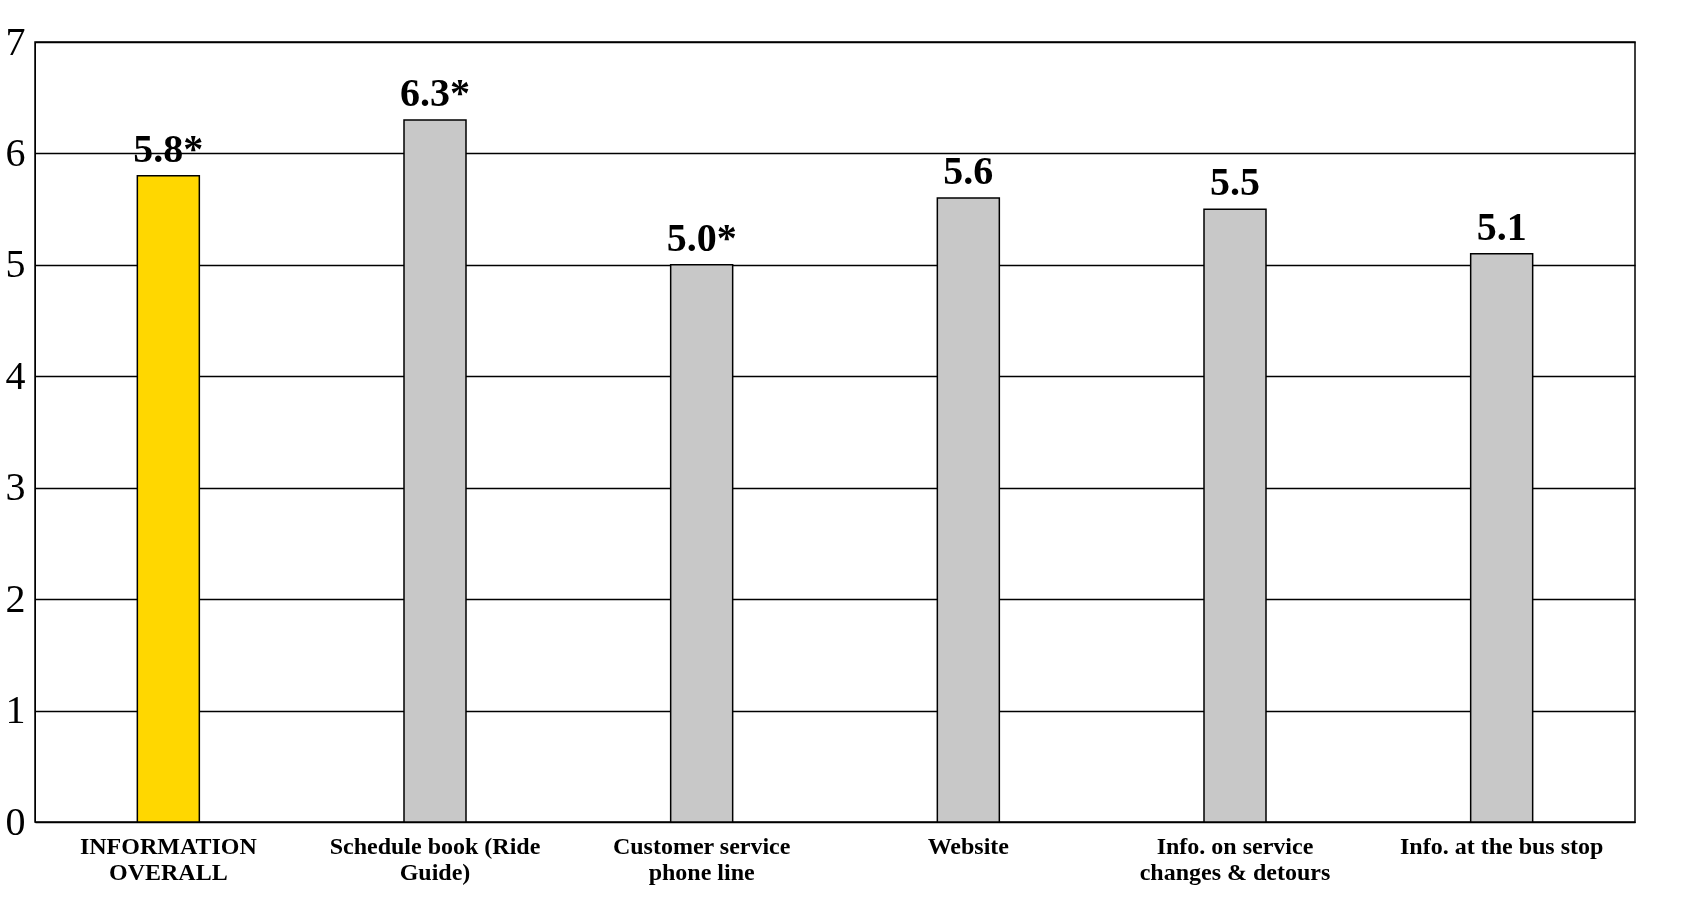  Describe the element at coordinates (968, 845) in the screenshot. I see `x-tick-label: Website` at that location.